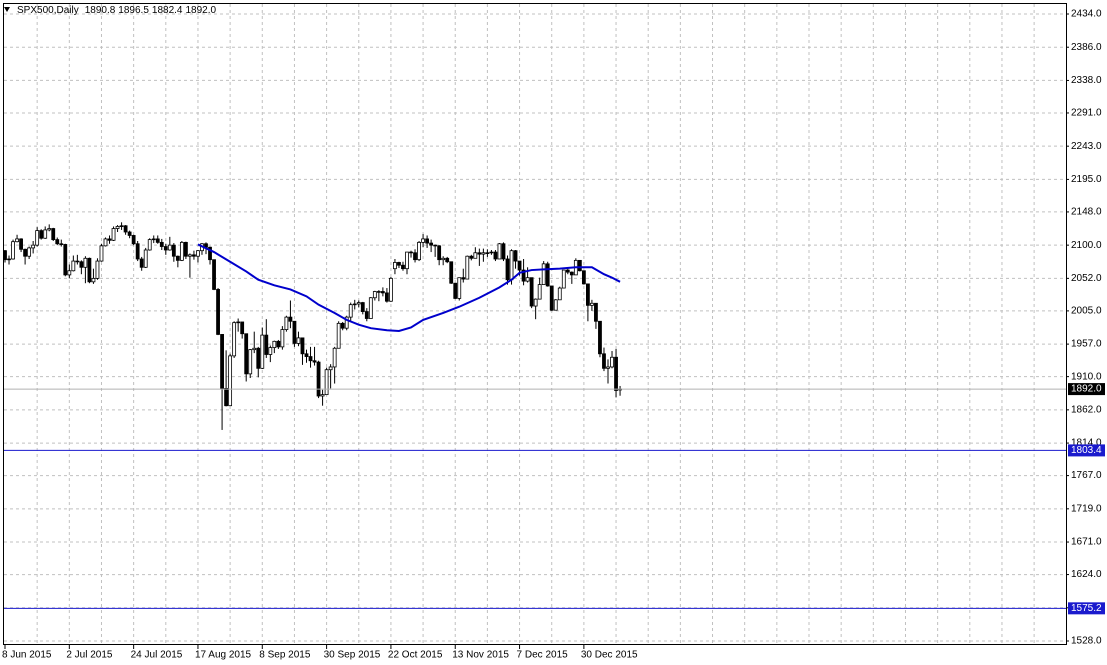 The image size is (1107, 665). I want to click on y-tick-label: 2148.0, so click(1086, 212).